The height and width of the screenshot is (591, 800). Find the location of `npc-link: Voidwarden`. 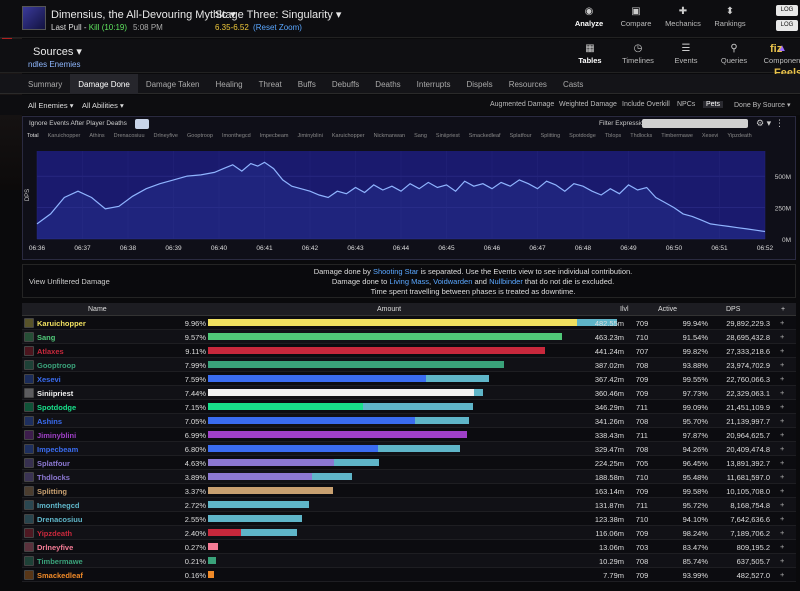

npc-link: Voidwarden is located at coordinates (453, 281).